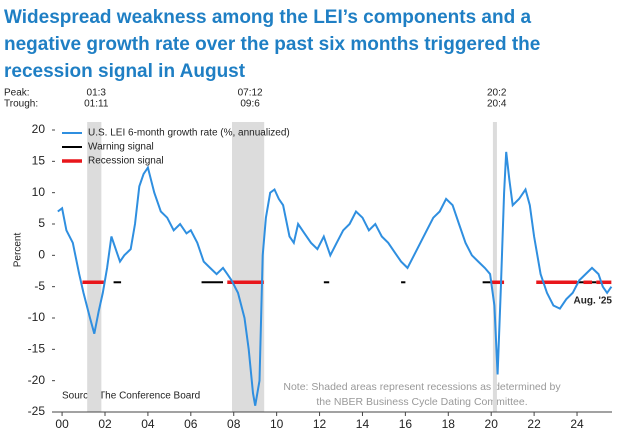 This screenshot has width=624, height=433. I want to click on x-tick-label: 10, so click(277, 424).